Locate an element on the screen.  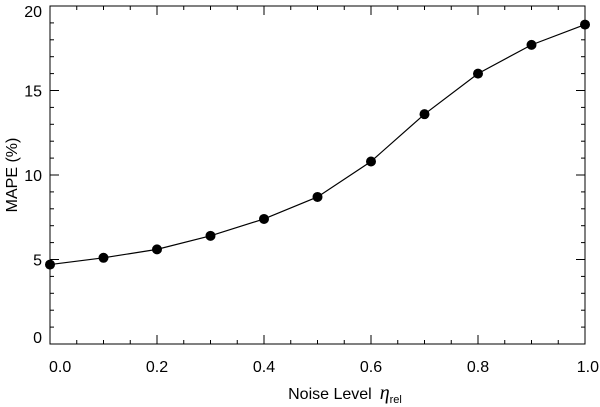
x-tick-label: 0.4 is located at coordinates (264, 367).